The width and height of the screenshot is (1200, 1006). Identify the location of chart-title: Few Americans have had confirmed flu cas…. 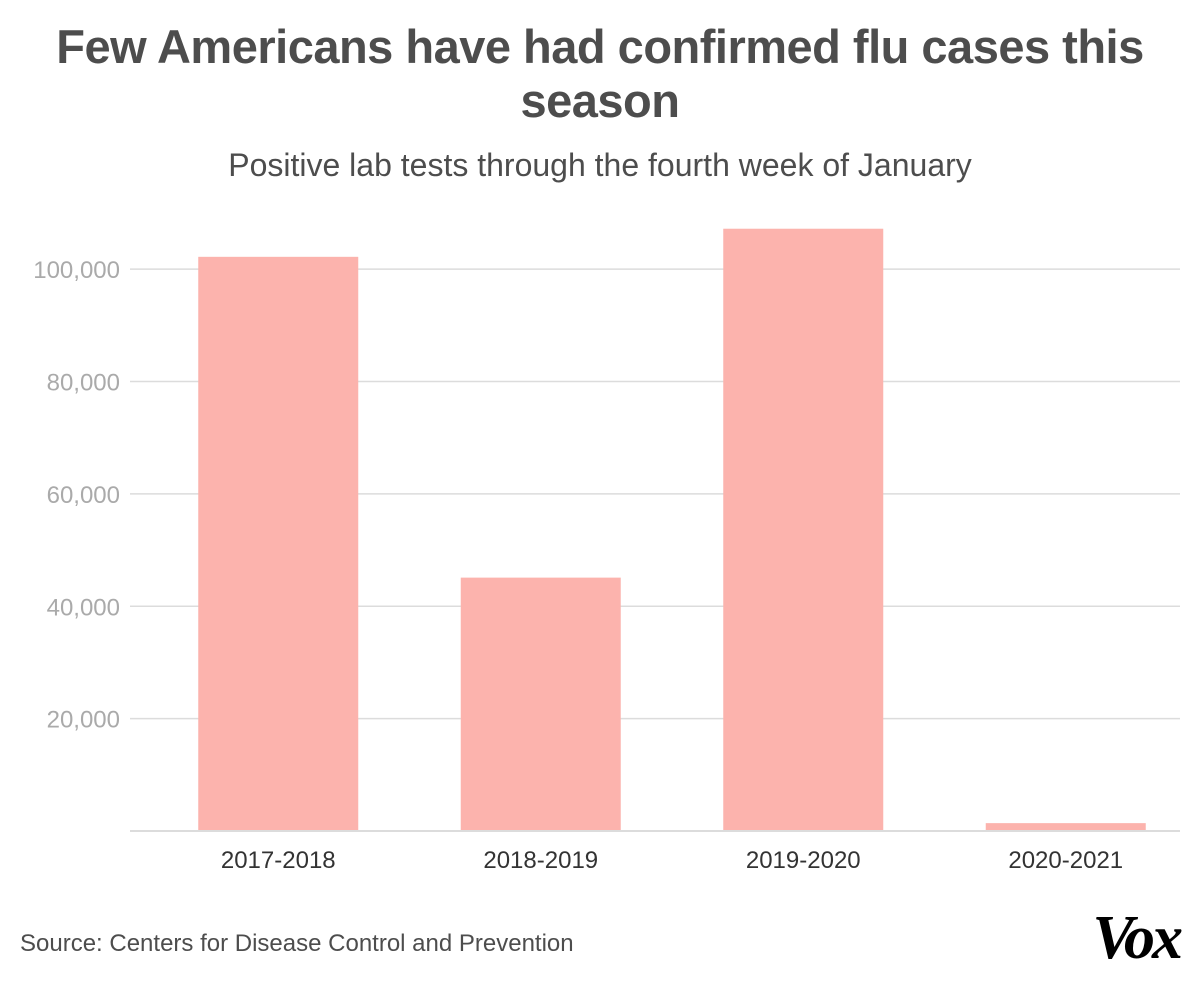
(600, 73).